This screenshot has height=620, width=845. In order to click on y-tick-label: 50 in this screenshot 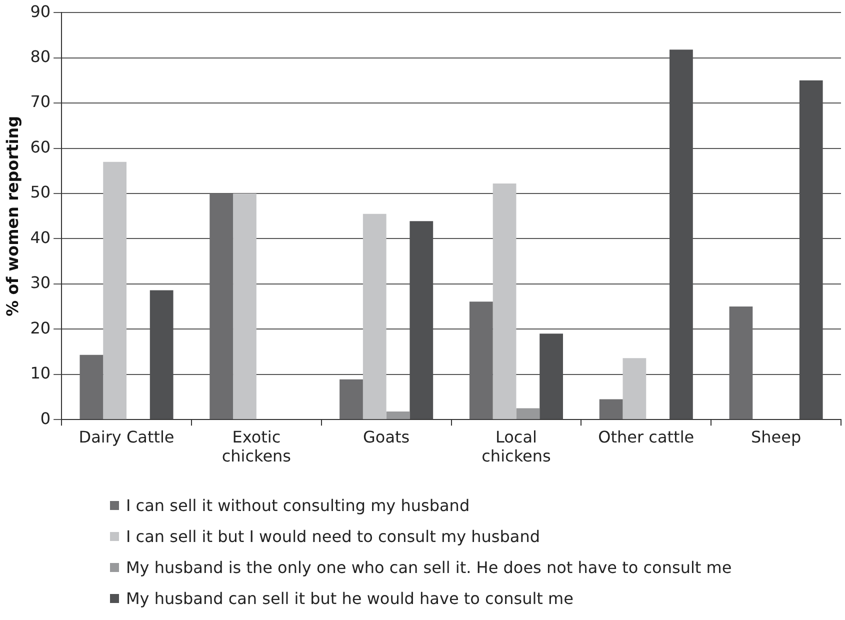, I will do `click(40, 192)`.